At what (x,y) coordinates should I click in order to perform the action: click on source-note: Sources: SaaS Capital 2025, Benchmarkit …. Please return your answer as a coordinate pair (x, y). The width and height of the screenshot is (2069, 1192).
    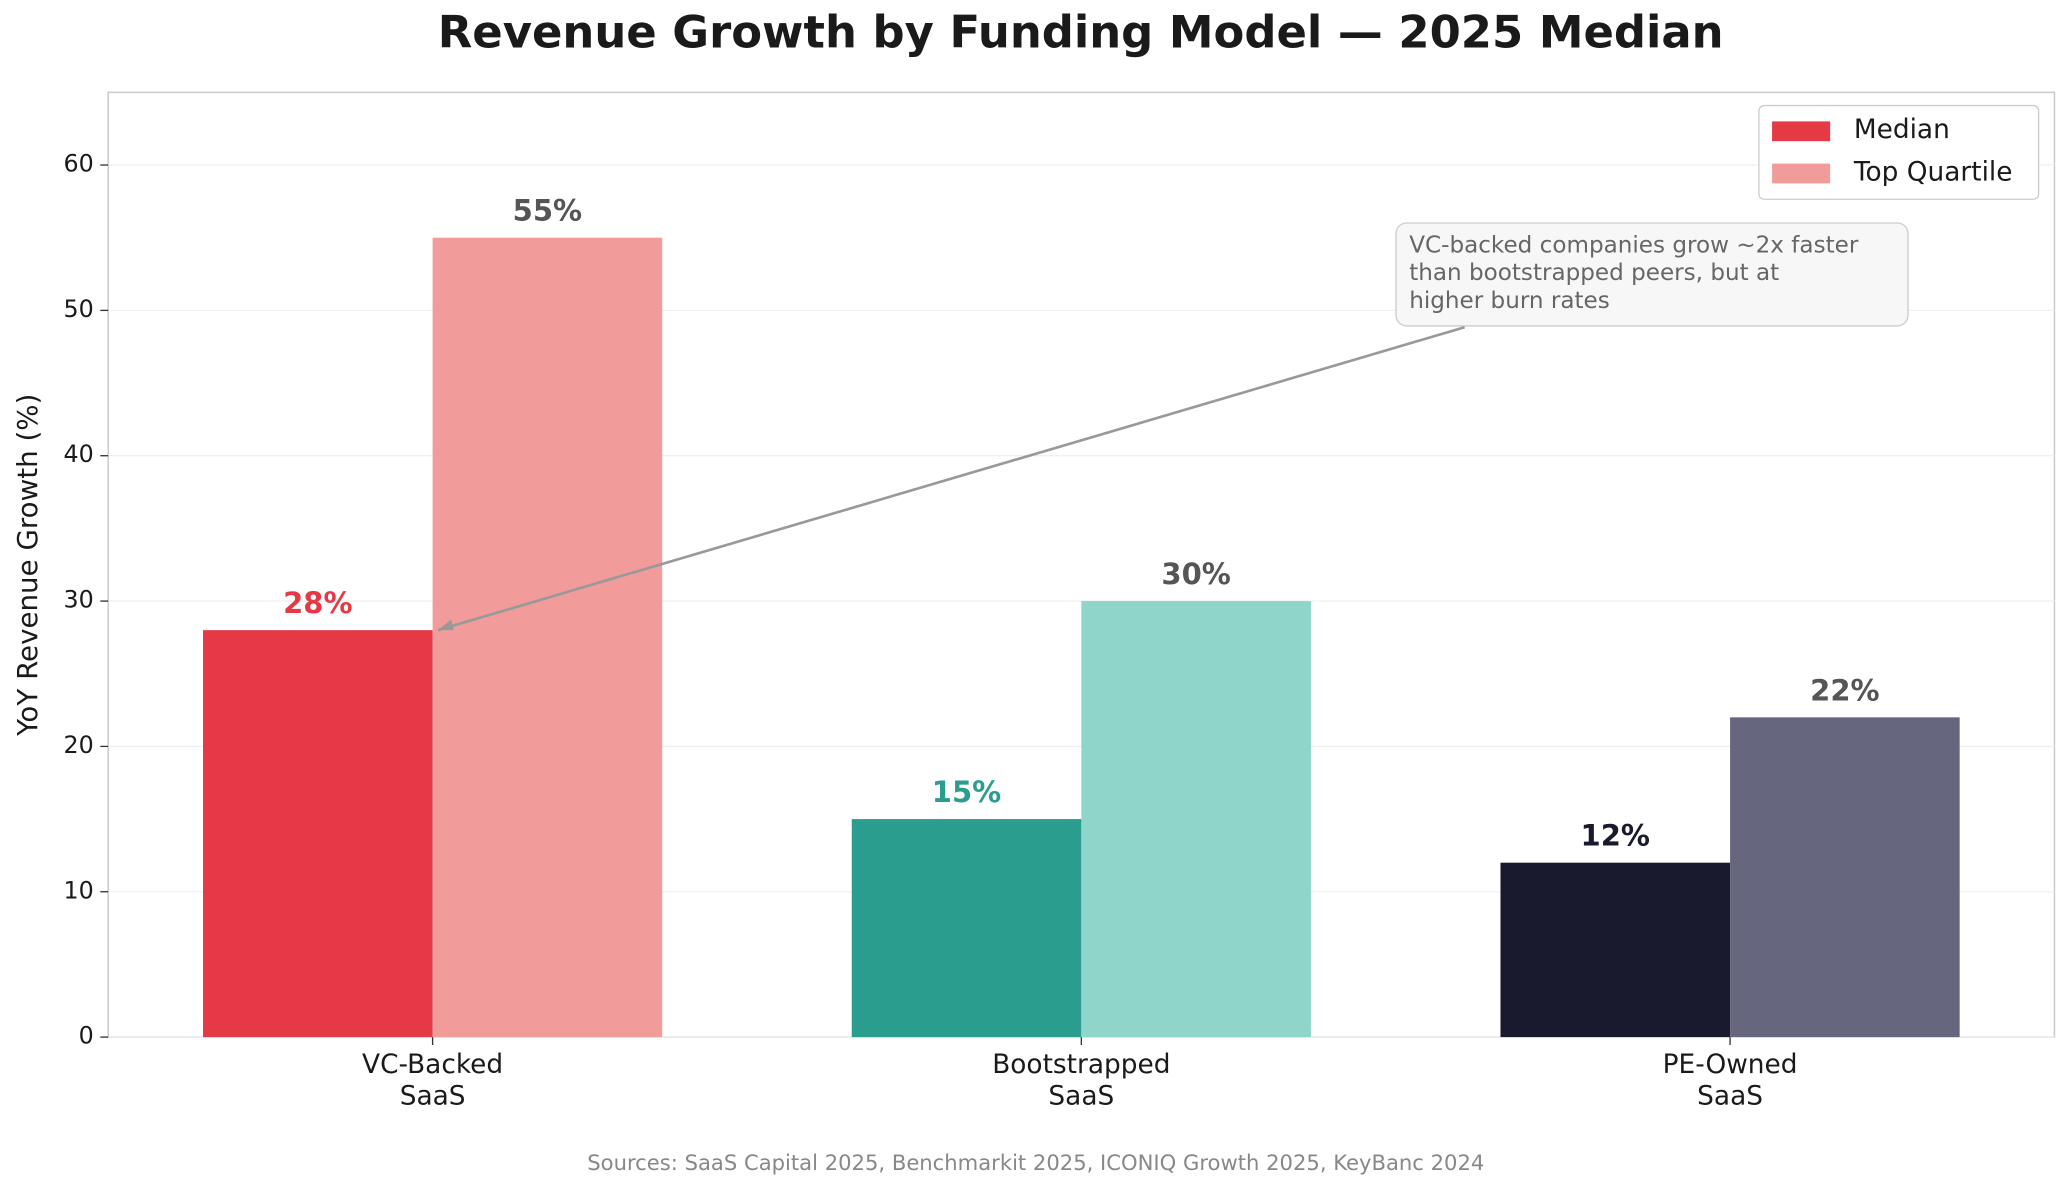
    Looking at the image, I should click on (1035, 1162).